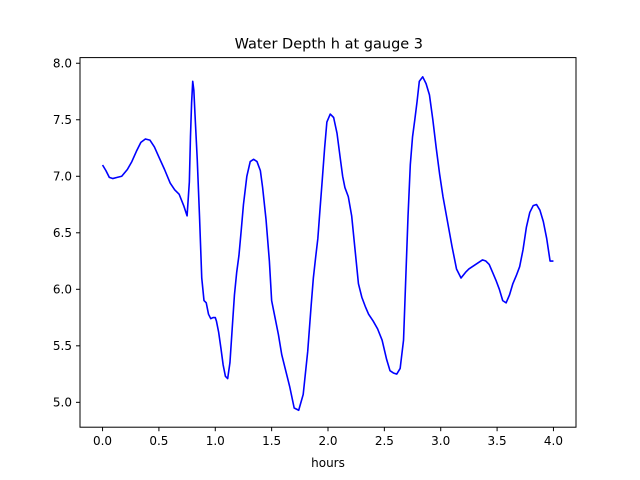 This screenshot has height=480, width=640. I want to click on x-tick-label: 0.5, so click(158, 441).